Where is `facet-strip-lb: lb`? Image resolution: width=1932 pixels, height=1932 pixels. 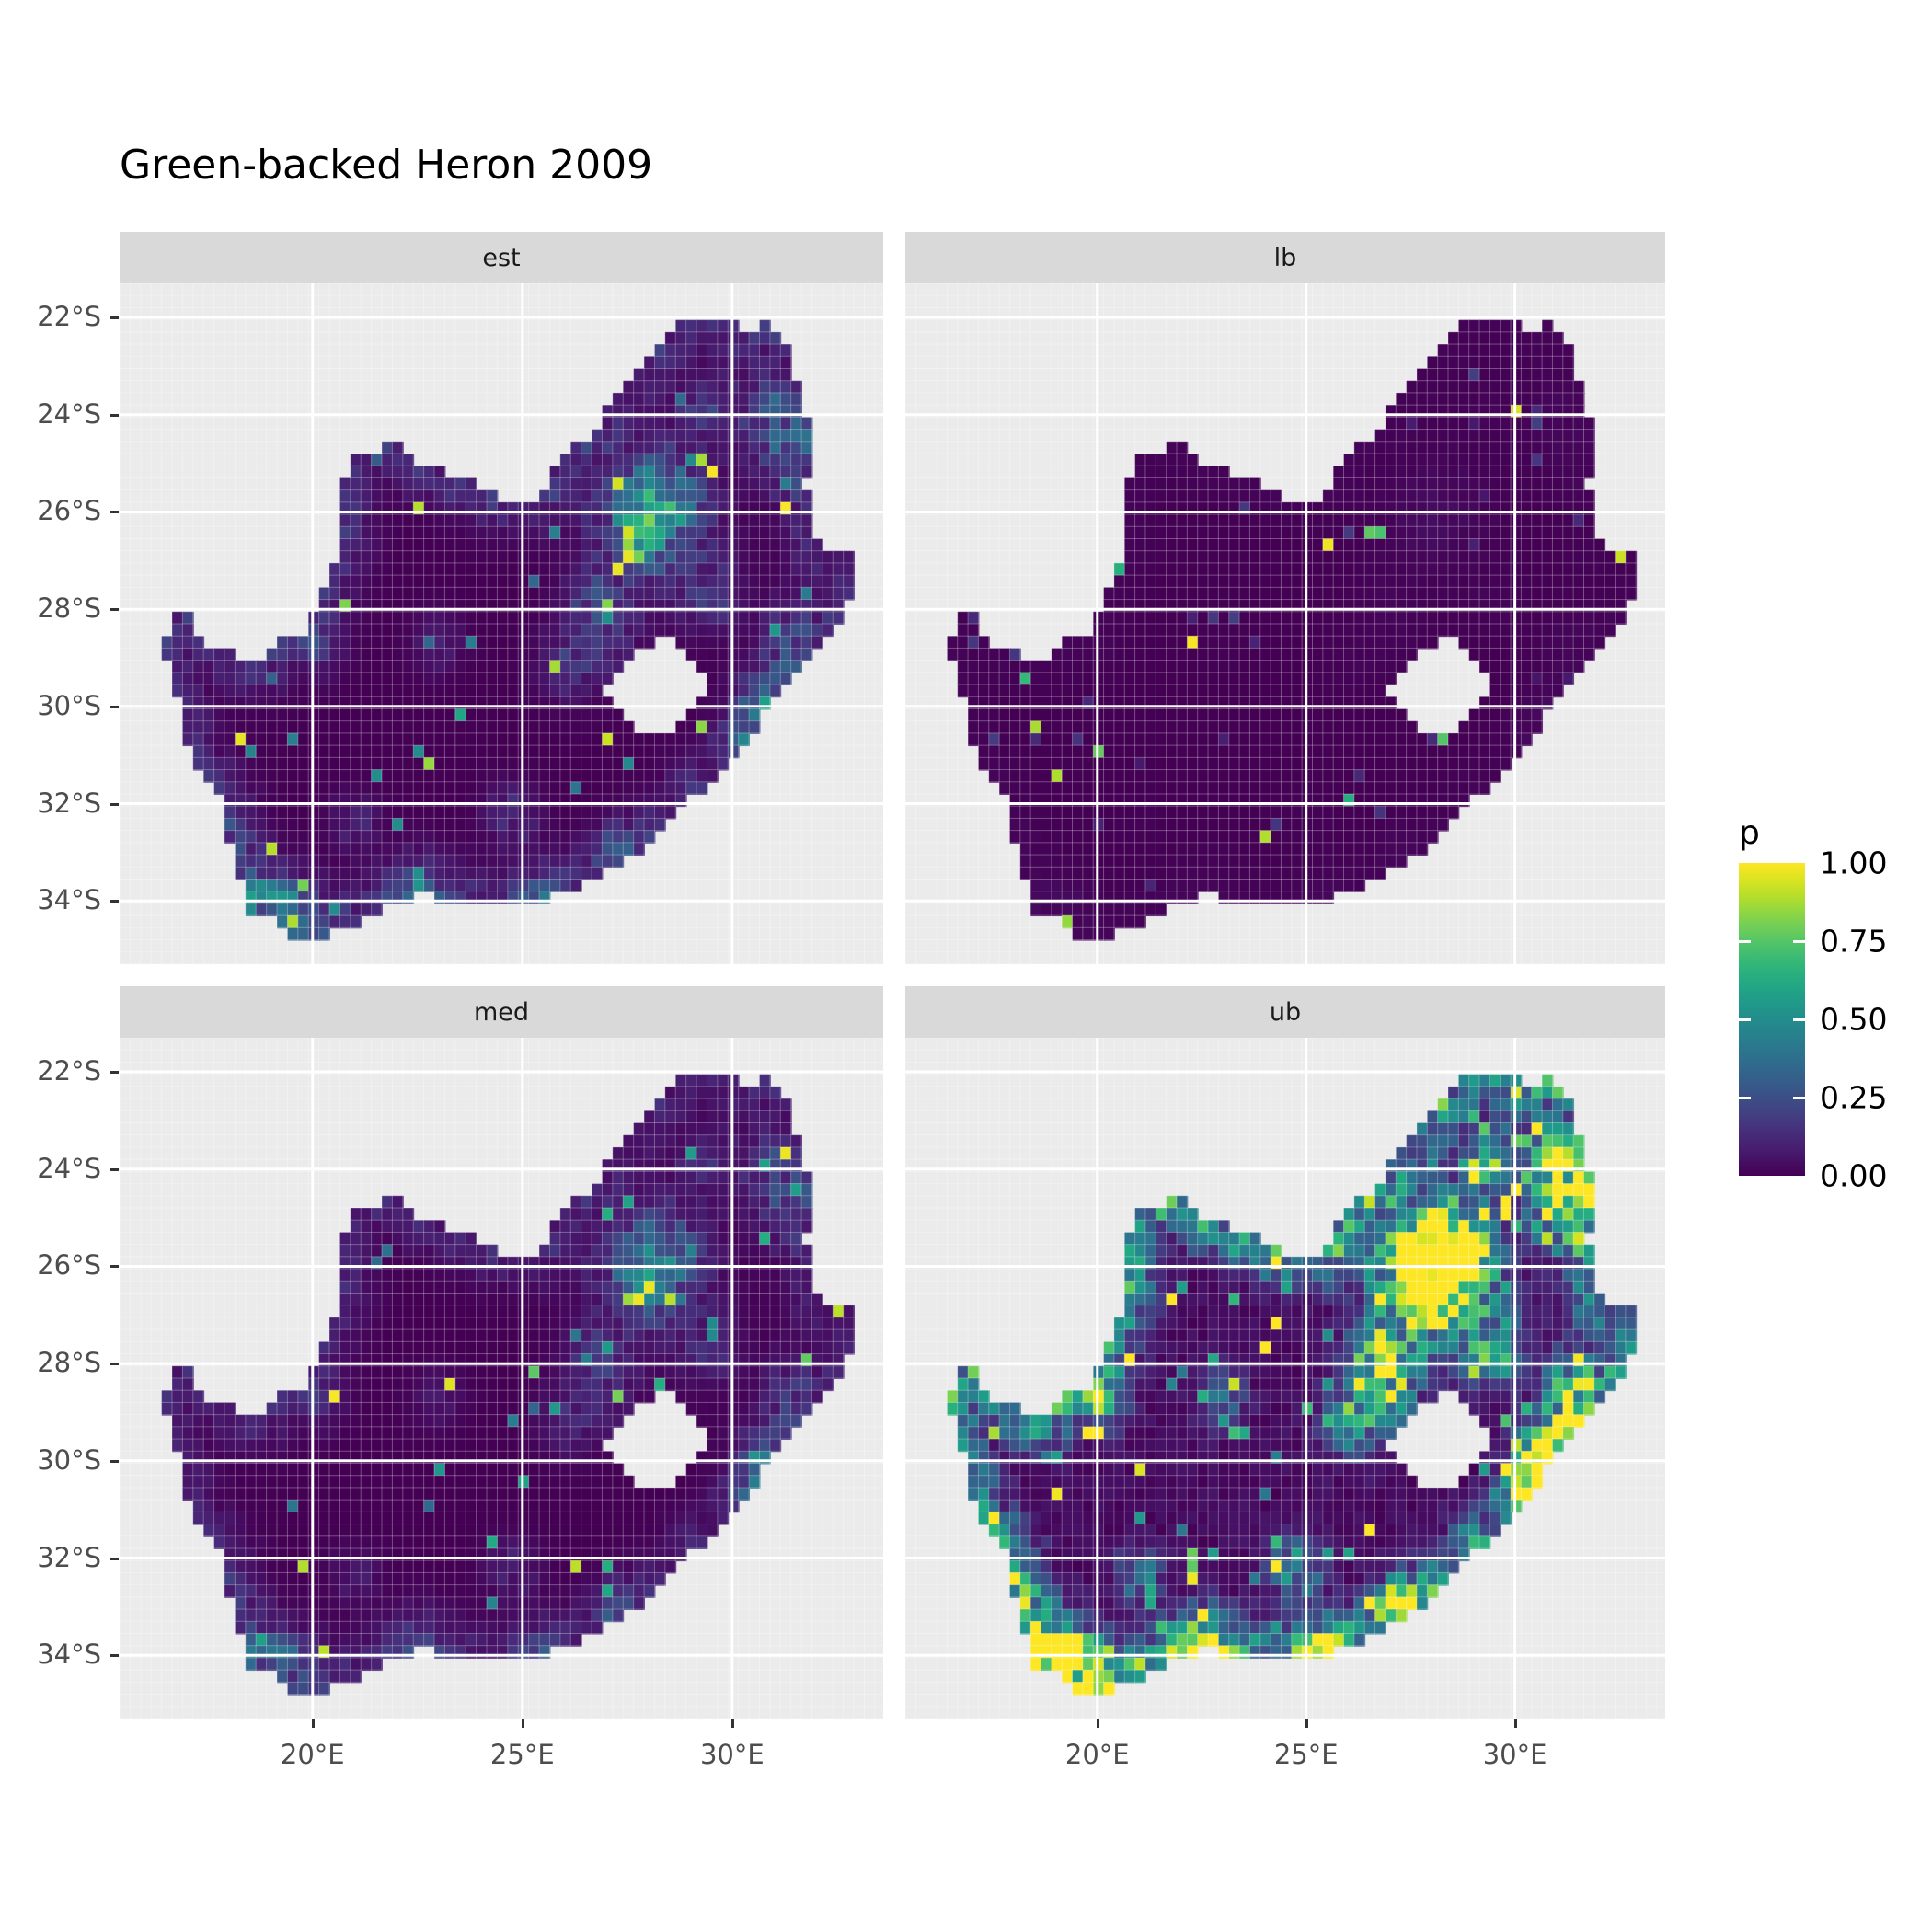
facet-strip-lb: lb is located at coordinates (1285, 257).